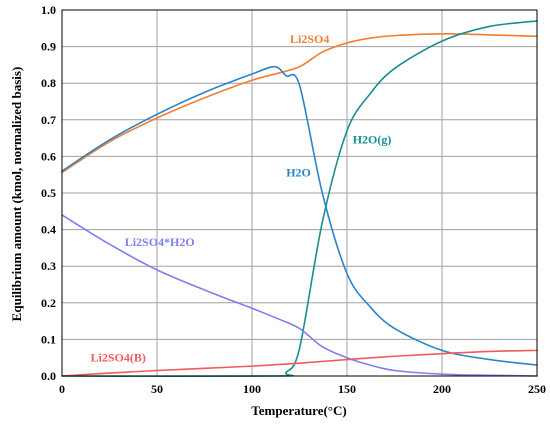 The height and width of the screenshot is (428, 550). I want to click on y-tick-label: 0.3, so click(48, 266).